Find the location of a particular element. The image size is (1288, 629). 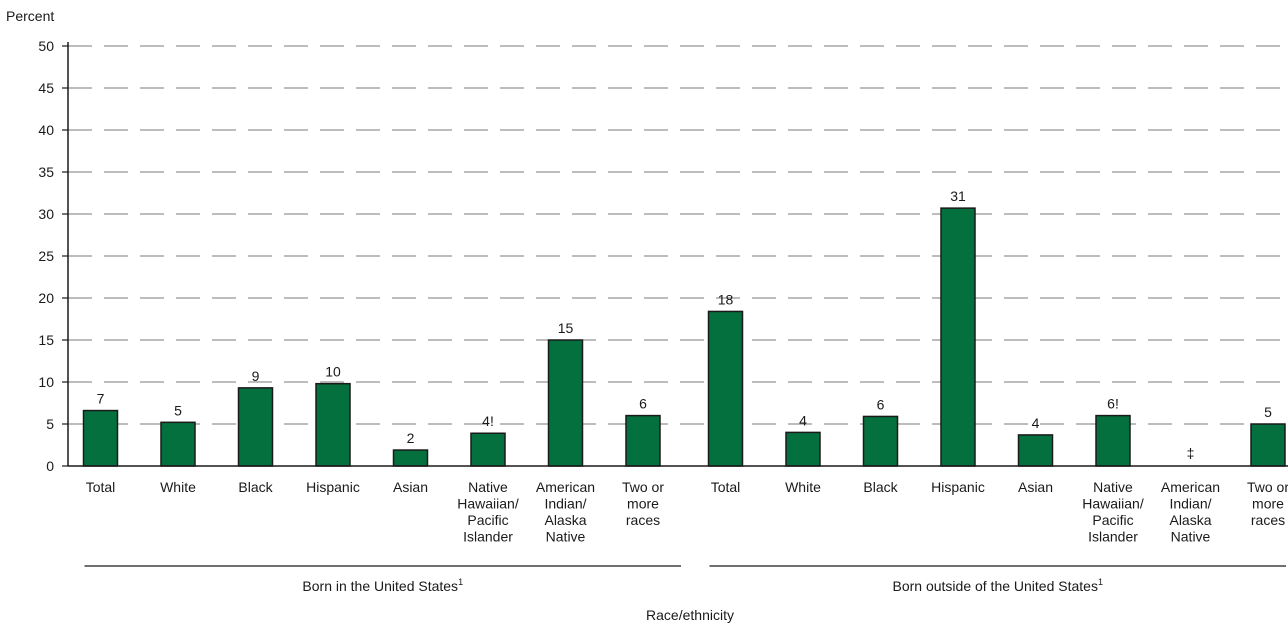

y-tick-label: 25 is located at coordinates (46, 256).